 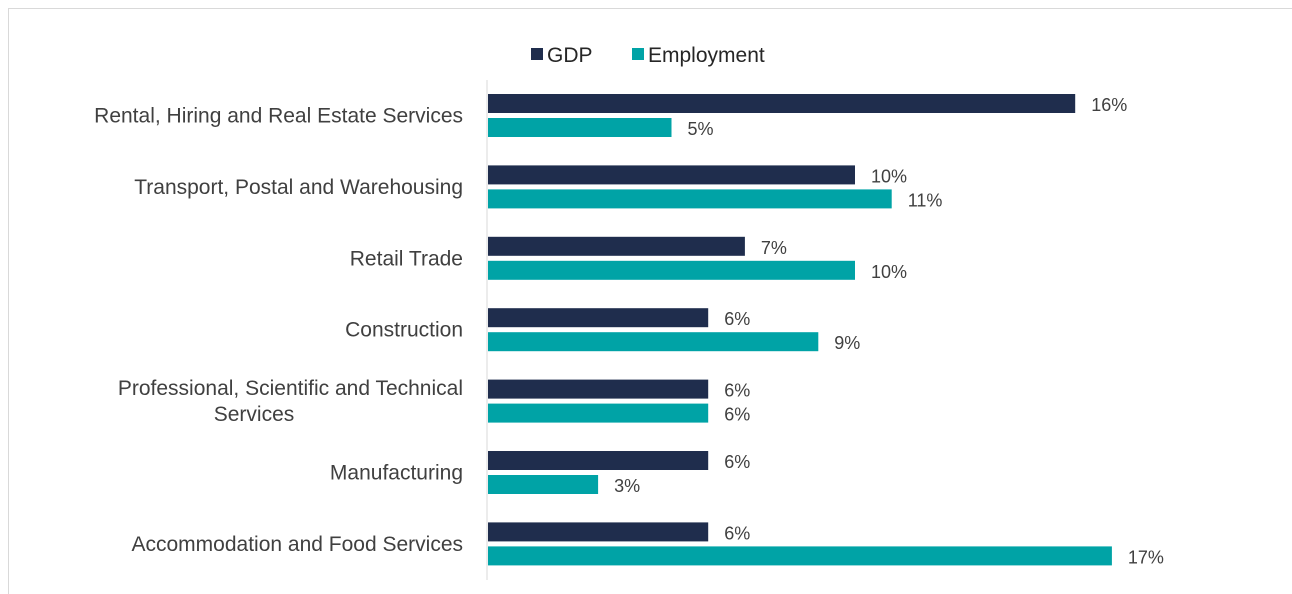 I want to click on legend-label-employment: Employment, so click(x=706, y=55).